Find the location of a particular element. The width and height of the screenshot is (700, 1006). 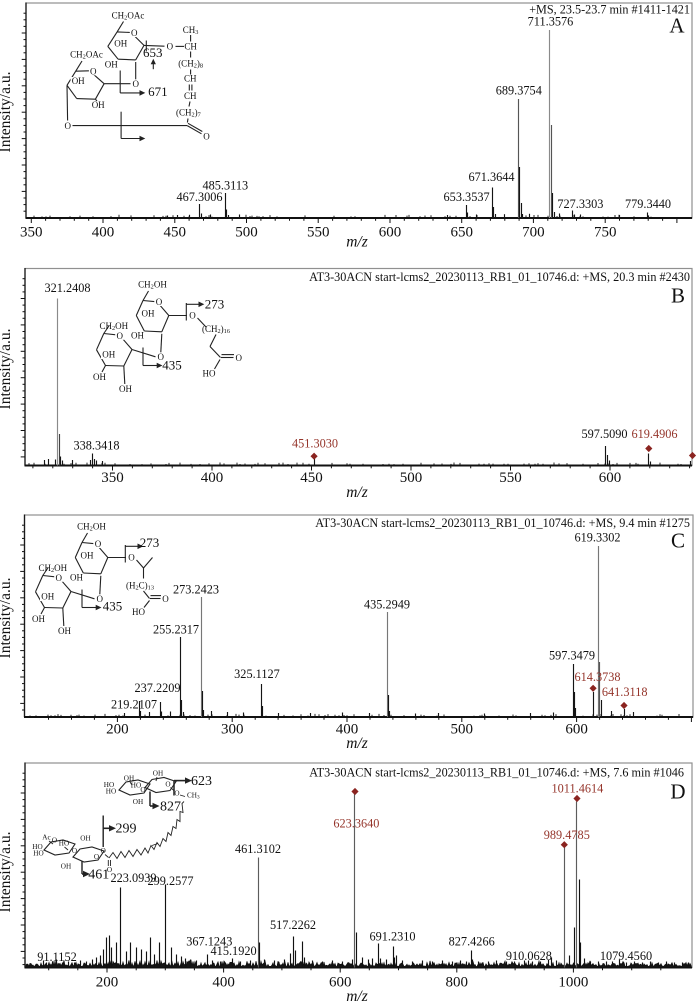

svg-text: 623 is located at coordinates (201, 781).